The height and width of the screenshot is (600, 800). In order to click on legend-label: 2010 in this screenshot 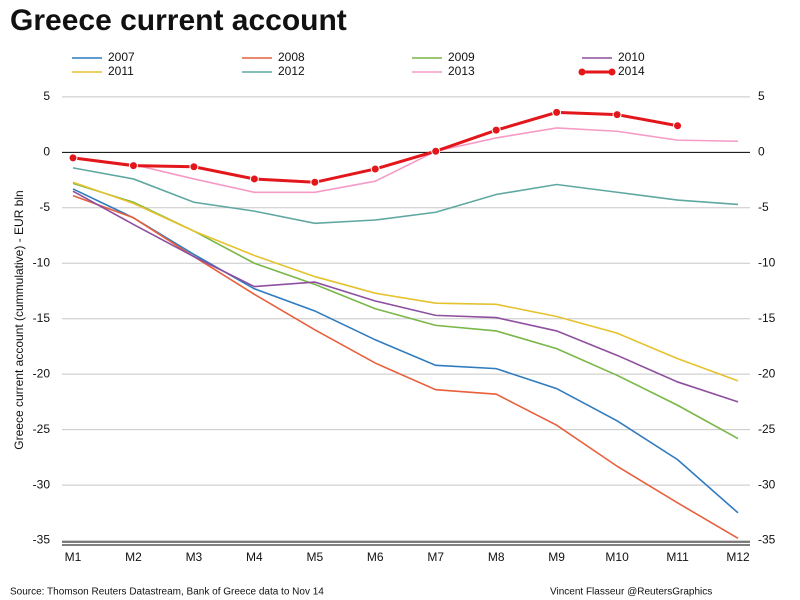, I will do `click(631, 57)`.